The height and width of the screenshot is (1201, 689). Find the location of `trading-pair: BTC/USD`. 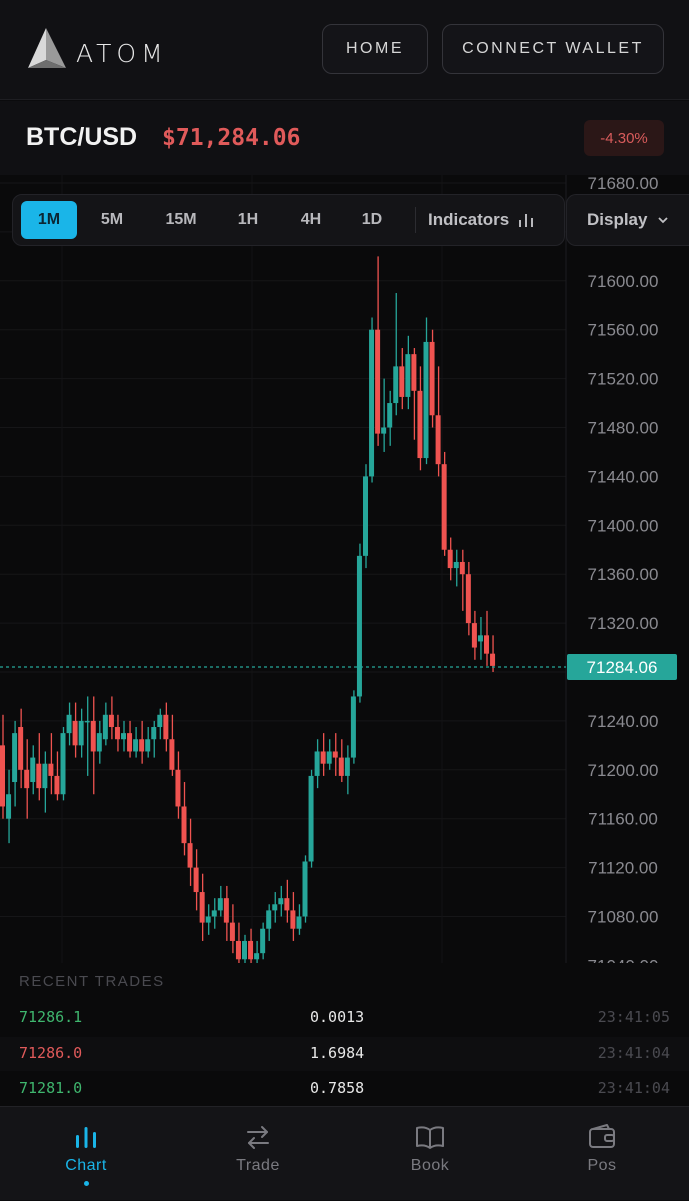

trading-pair: BTC/USD is located at coordinates (82, 137).